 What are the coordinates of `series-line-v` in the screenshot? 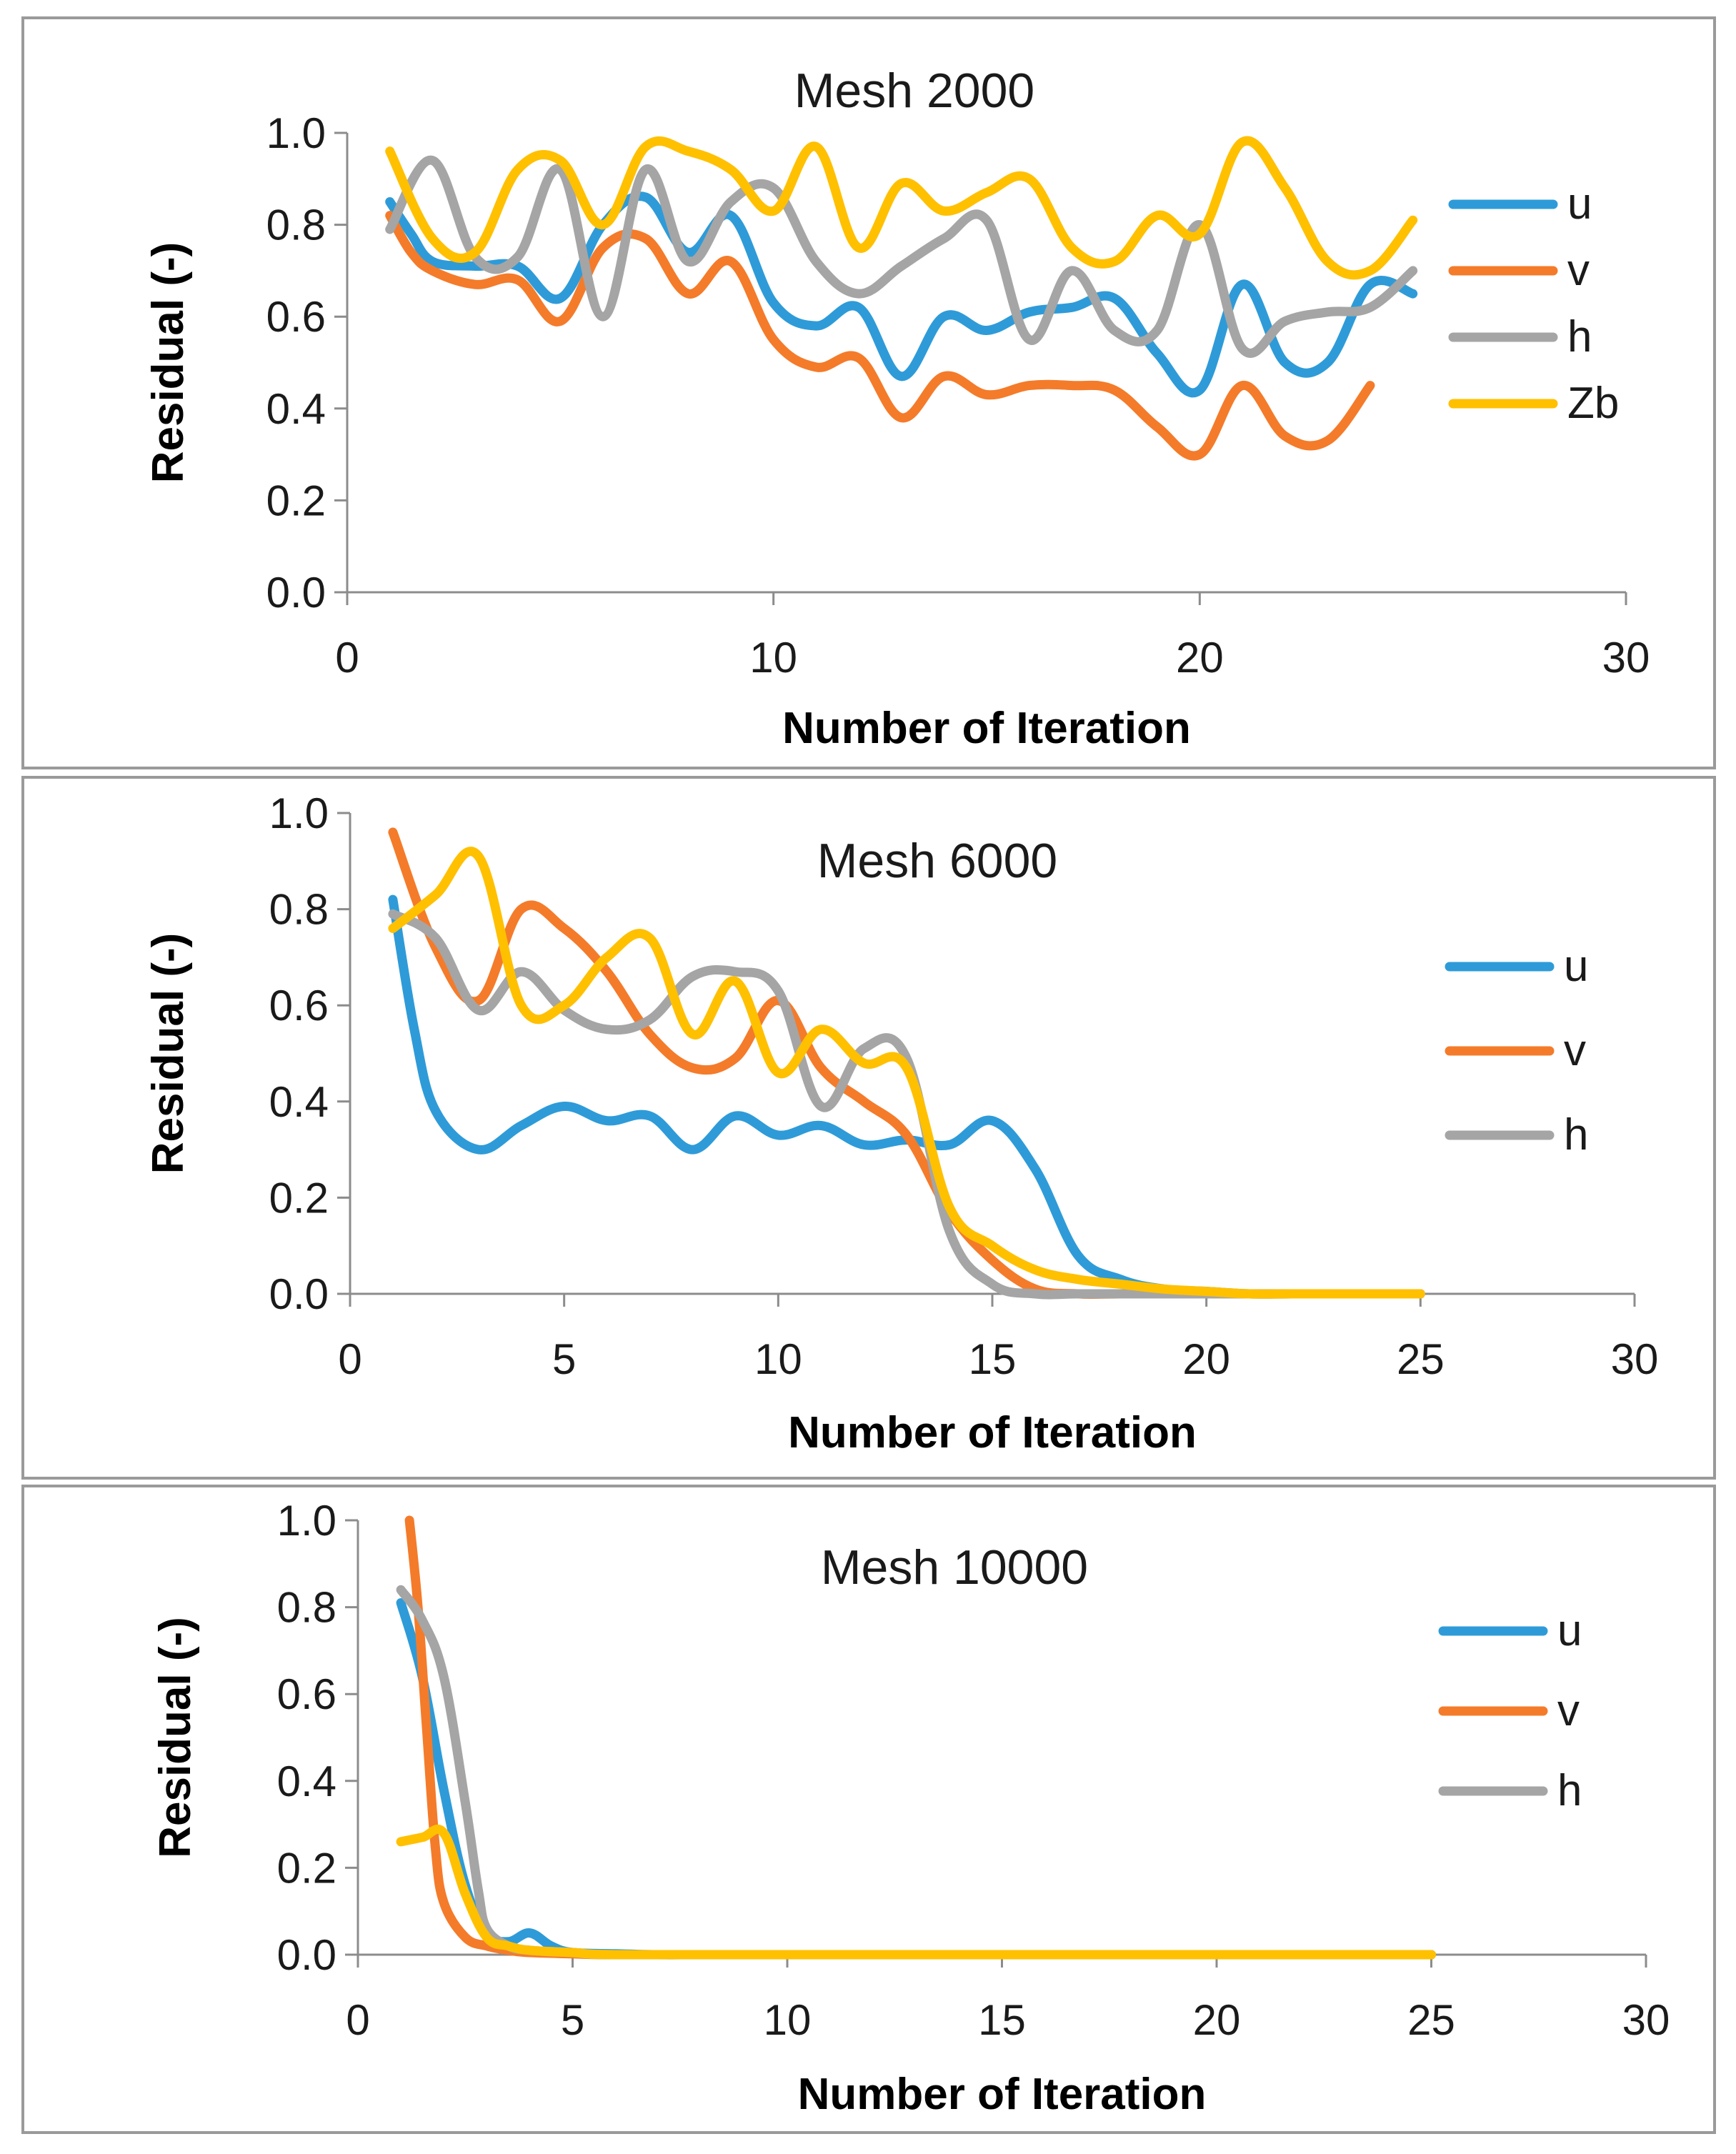 It's located at (880, 336).